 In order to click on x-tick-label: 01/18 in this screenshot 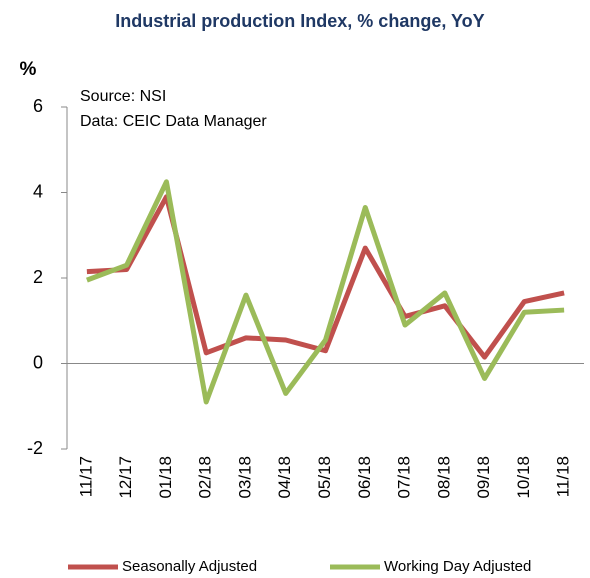, I will do `click(165, 477)`.